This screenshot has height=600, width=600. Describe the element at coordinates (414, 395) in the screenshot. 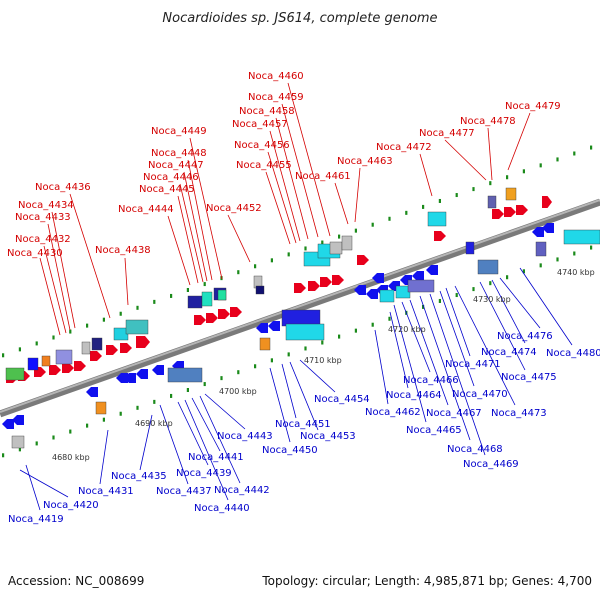

I see `gene-label: Noca_4464` at that location.